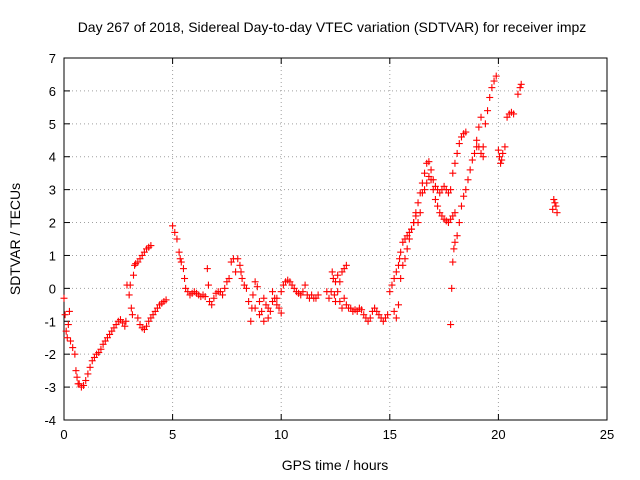  I want to click on y-tick-label: 4, so click(52, 157).